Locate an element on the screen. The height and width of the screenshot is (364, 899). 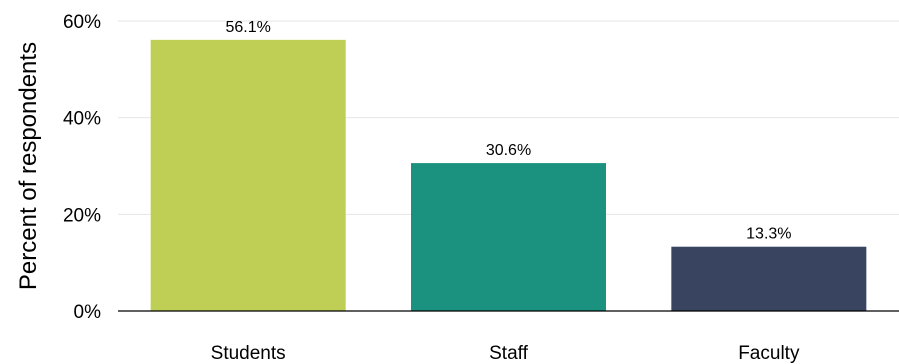
category-label: Students is located at coordinates (248, 353).